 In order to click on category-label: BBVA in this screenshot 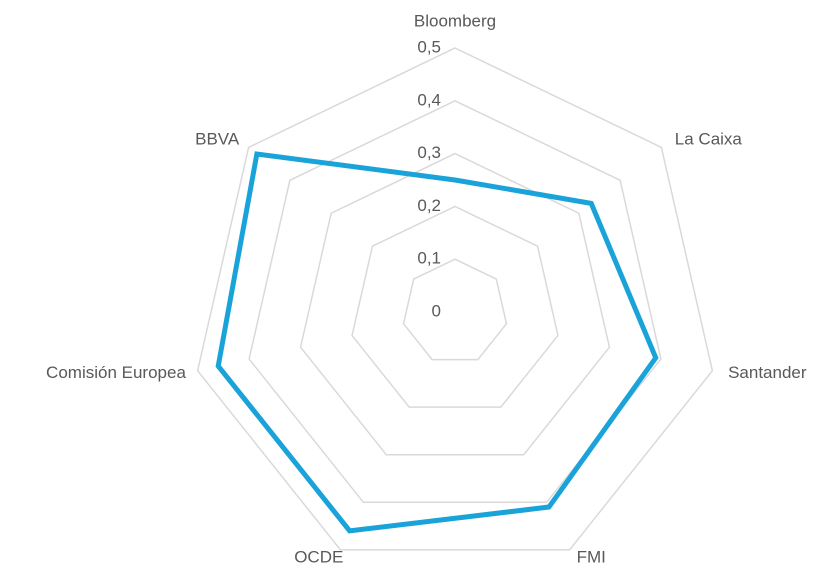, I will do `click(217, 138)`.